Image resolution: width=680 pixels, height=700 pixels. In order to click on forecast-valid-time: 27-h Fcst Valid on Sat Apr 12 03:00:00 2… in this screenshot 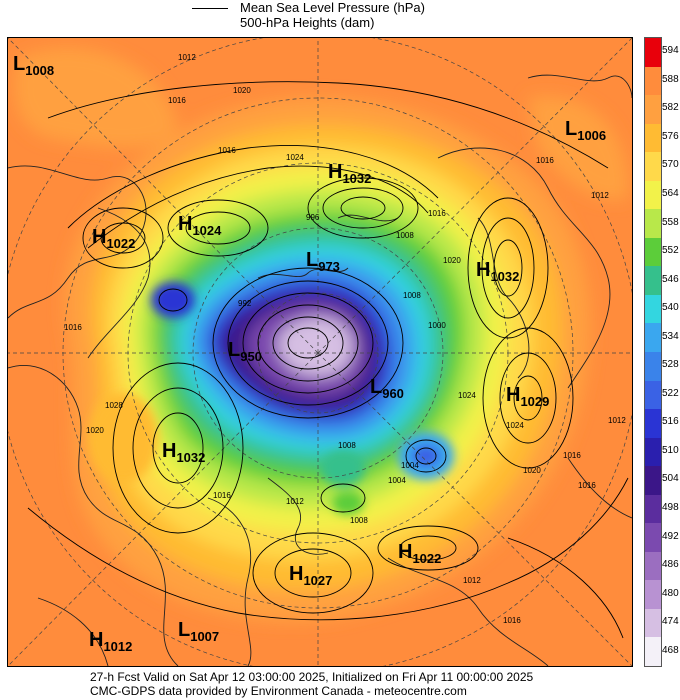, I will do `click(312, 677)`.